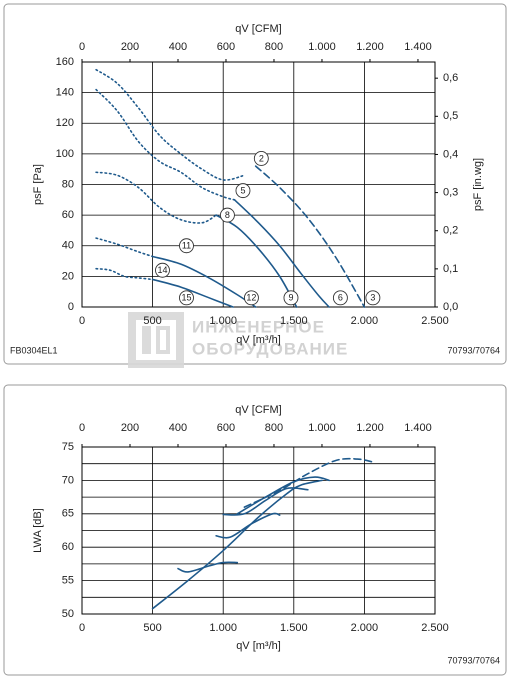 This screenshot has height=680, width=510. What do you see at coordinates (65, 62) in the screenshot?
I see `y-tick-label: 160` at bounding box center [65, 62].